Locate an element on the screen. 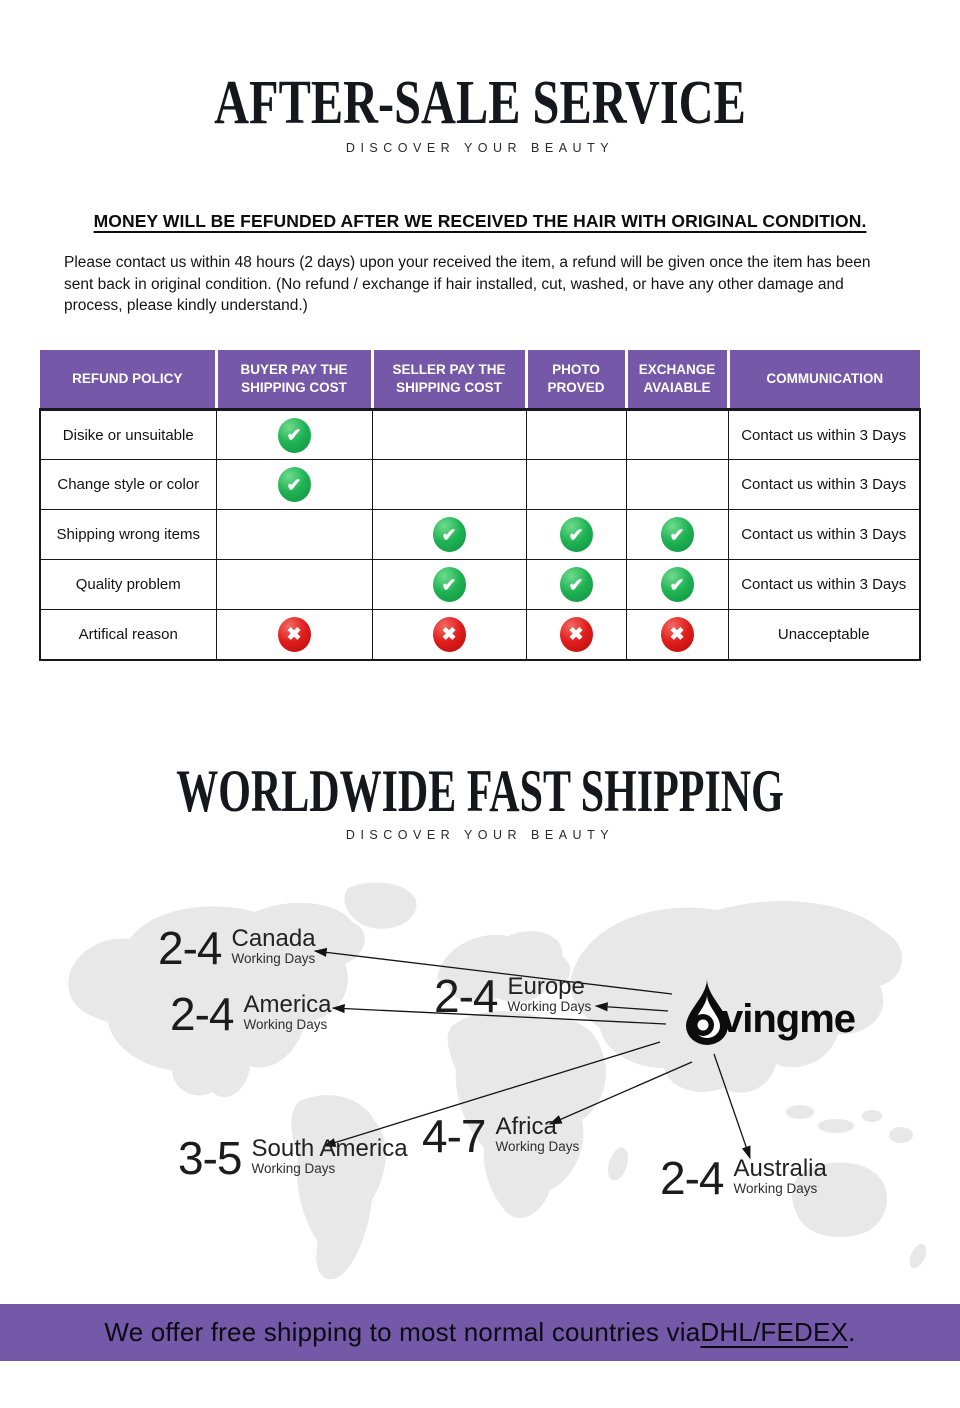 The height and width of the screenshot is (1408, 960). after-sale-tagline: DISCOVER YOUR BEAUTY is located at coordinates (480, 148).